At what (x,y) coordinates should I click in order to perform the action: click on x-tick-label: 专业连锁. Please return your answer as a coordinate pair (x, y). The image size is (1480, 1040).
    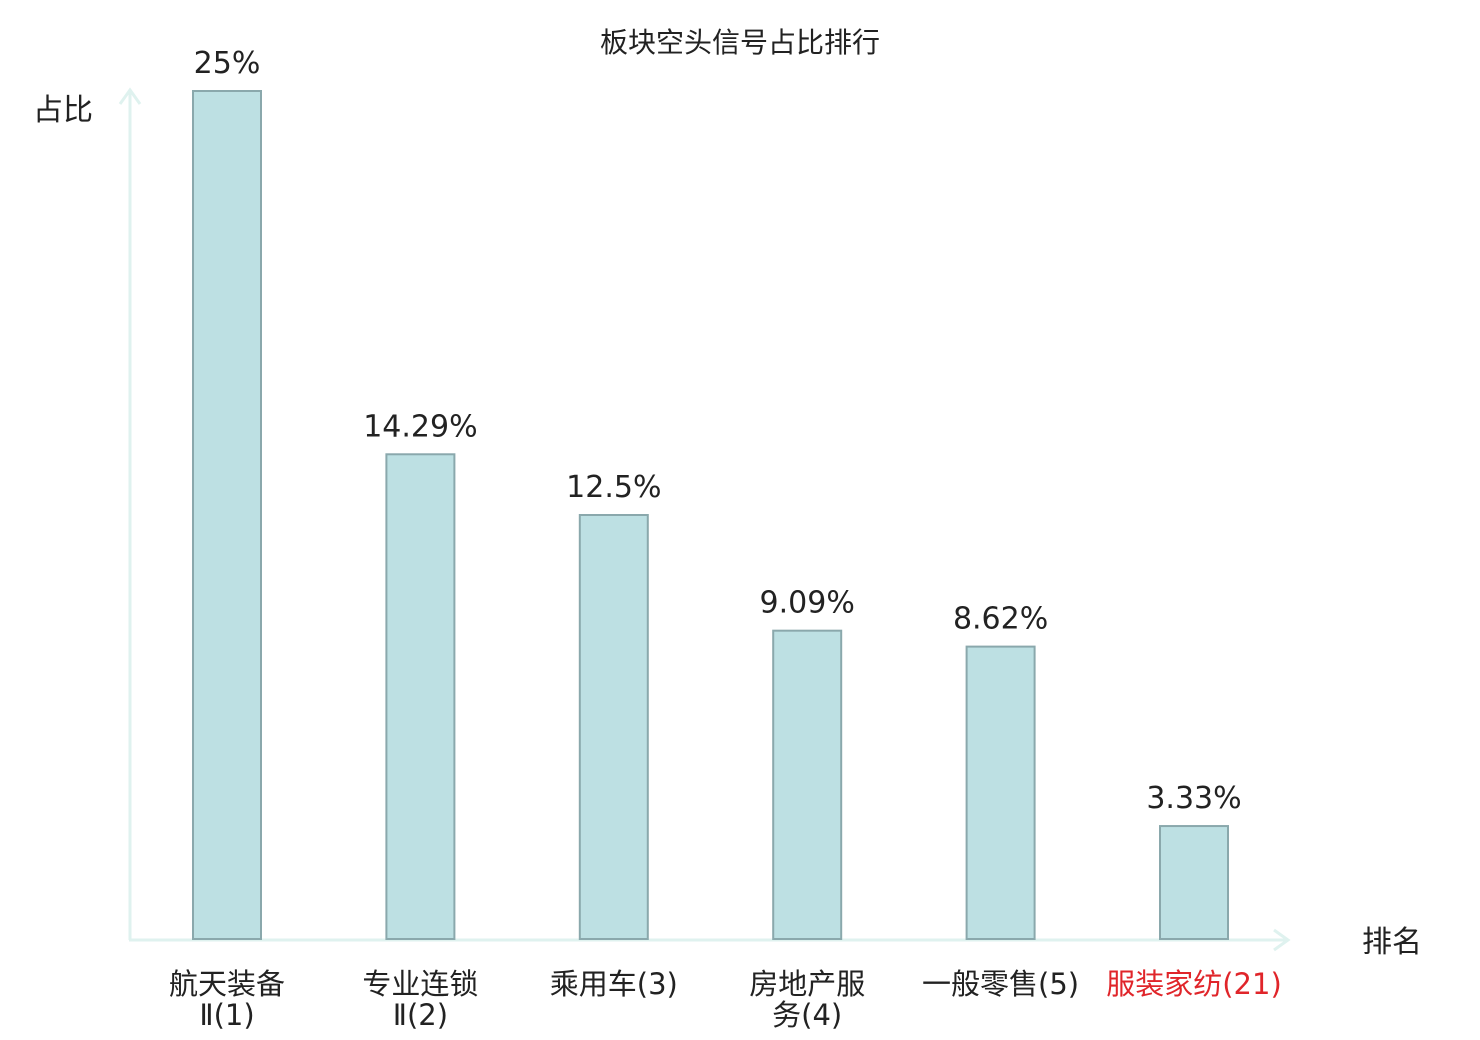
    Looking at the image, I should click on (420, 984).